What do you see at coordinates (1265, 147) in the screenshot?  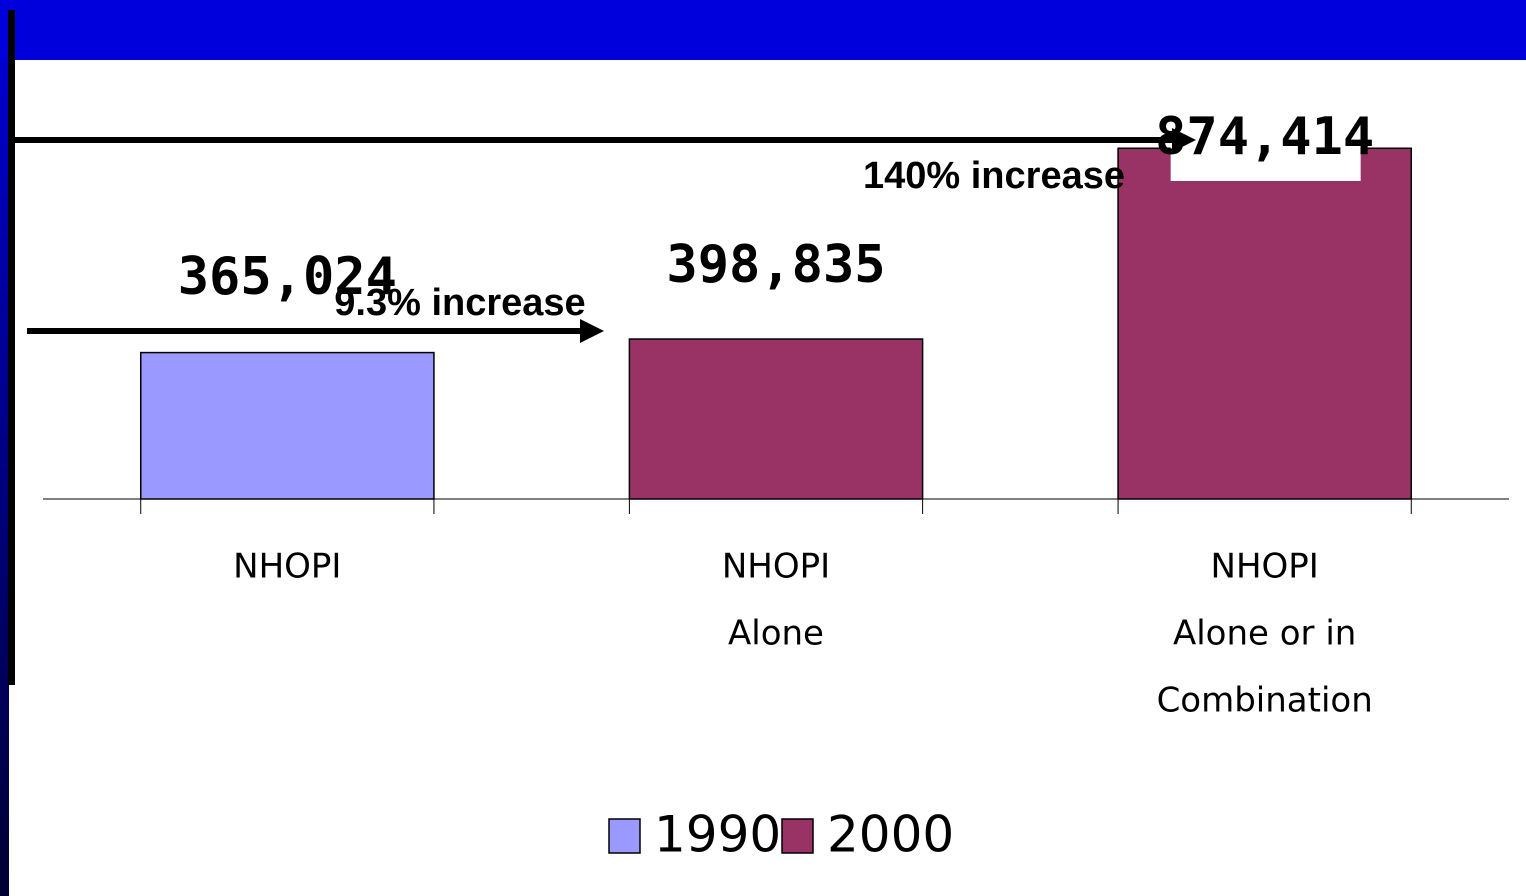 I see `label-background` at bounding box center [1265, 147].